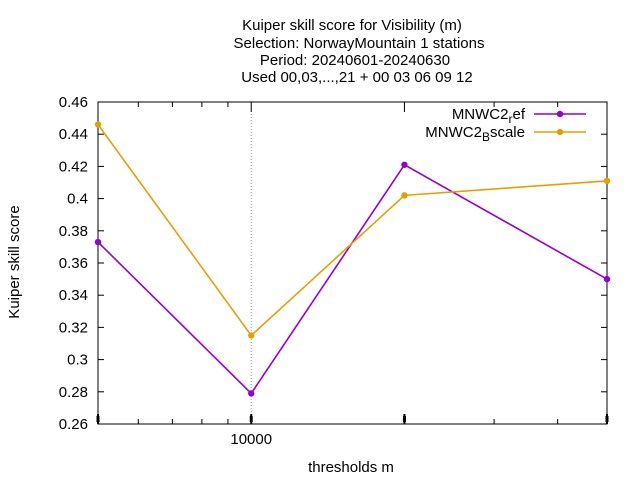 This screenshot has height=480, width=640. Describe the element at coordinates (73, 102) in the screenshot. I see `y-tick-label: 0.46` at that location.